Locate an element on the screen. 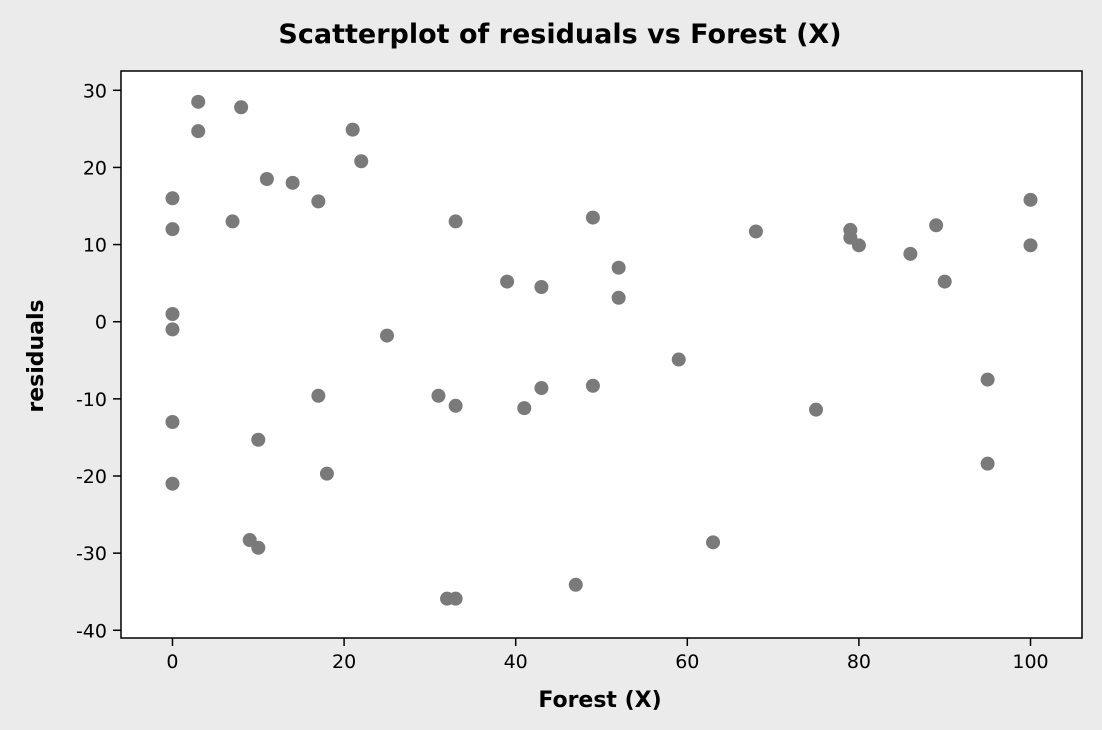  x-tick-label: 100 is located at coordinates (1030, 662).